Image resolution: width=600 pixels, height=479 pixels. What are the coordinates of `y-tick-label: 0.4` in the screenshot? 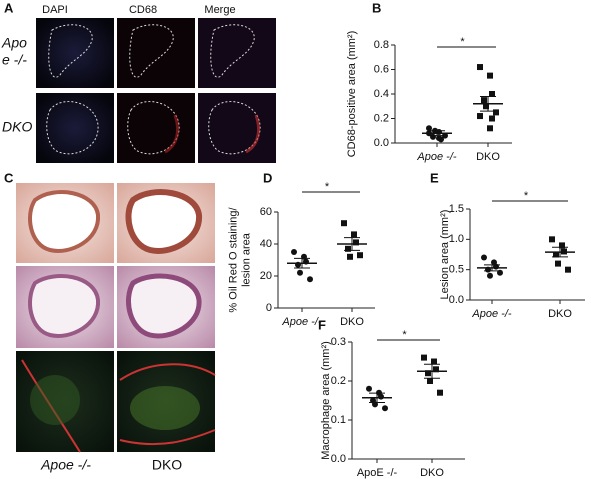 It's located at (381, 94).